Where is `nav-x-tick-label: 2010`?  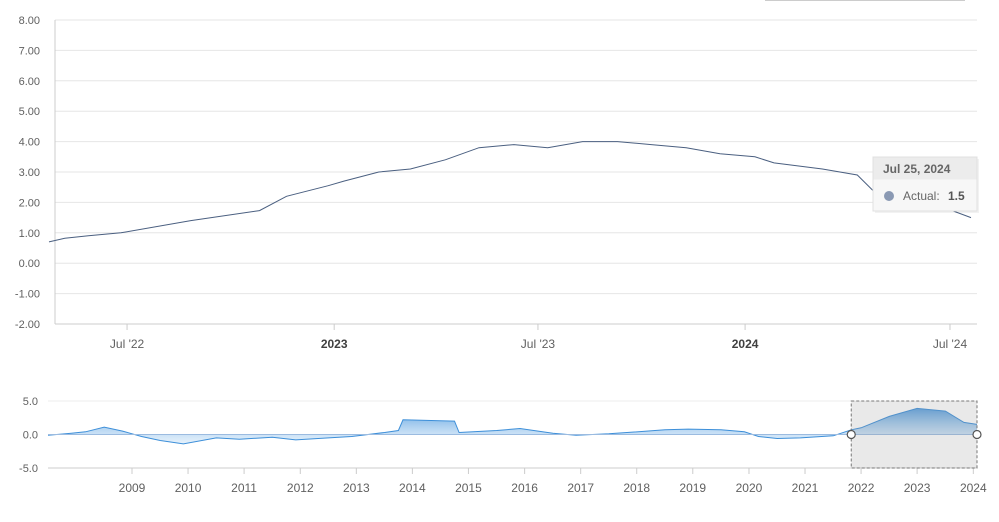
nav-x-tick-label: 2010 is located at coordinates (188, 488).